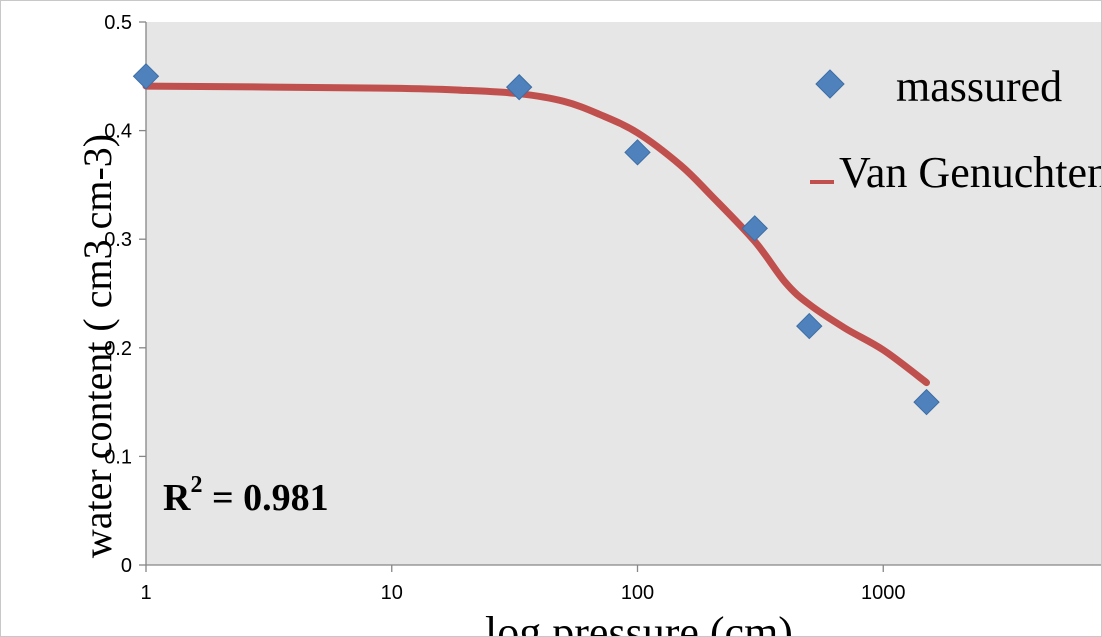  Describe the element at coordinates (956, 129) in the screenshot. I see `legend: massured Van Genuchten` at that location.